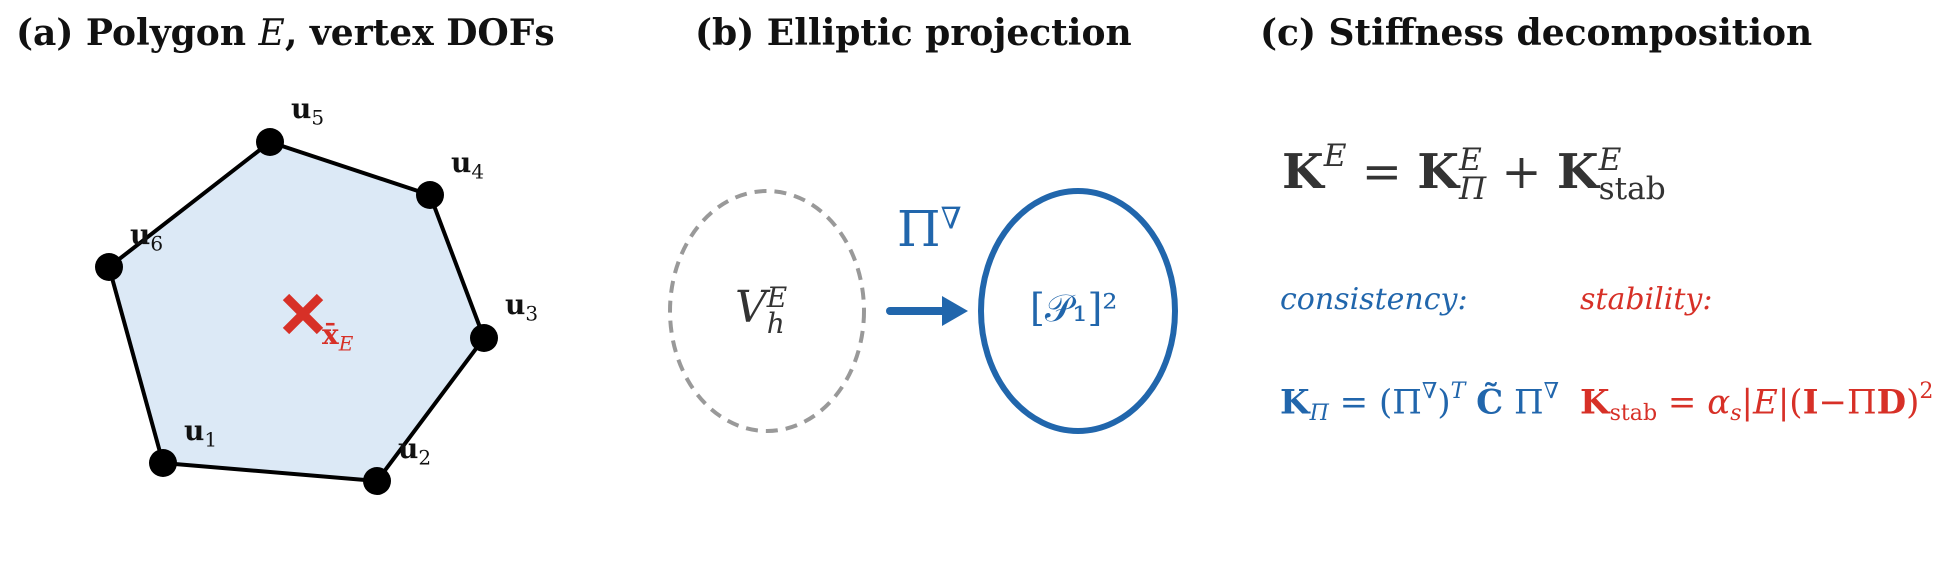 The image size is (1940, 567). I want to click on consistency-equation: K_Π = (Π^∇)^T C̃ Π^∇, so click(1420, 402).